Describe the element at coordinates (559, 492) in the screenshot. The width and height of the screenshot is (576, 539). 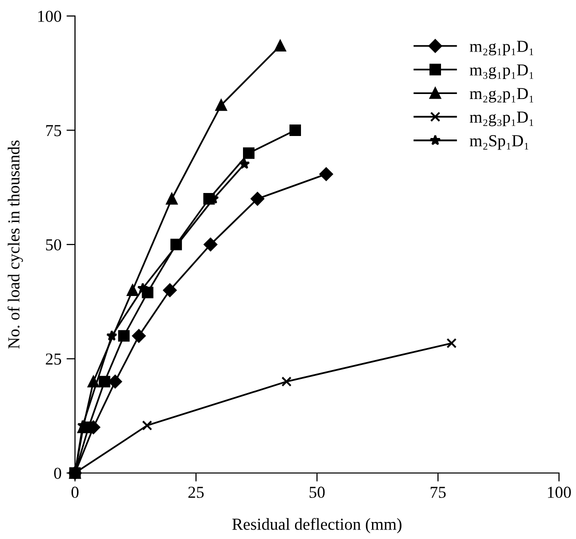
I see `x-tick-label: 100` at that location.